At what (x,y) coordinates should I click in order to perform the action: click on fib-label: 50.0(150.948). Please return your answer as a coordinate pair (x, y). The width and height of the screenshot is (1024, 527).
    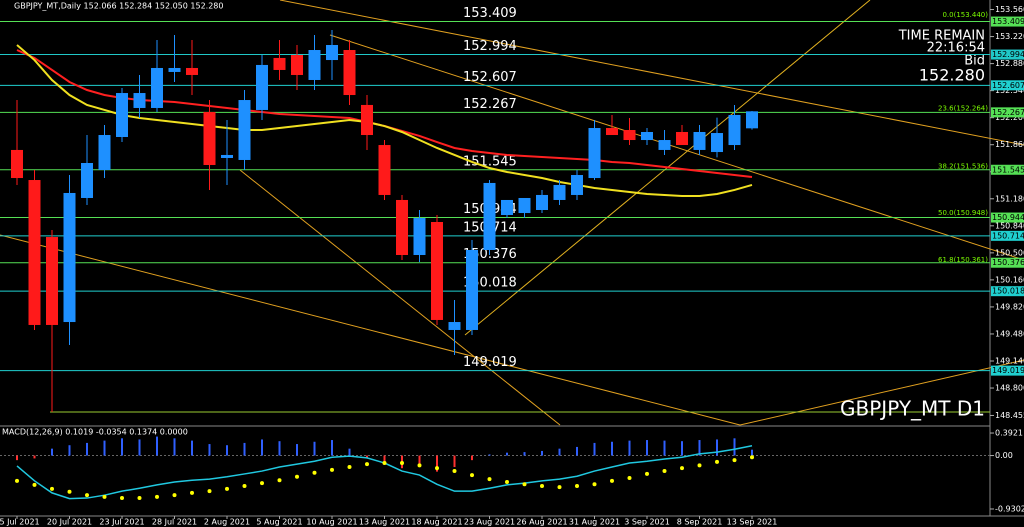
    Looking at the image, I should click on (963, 213).